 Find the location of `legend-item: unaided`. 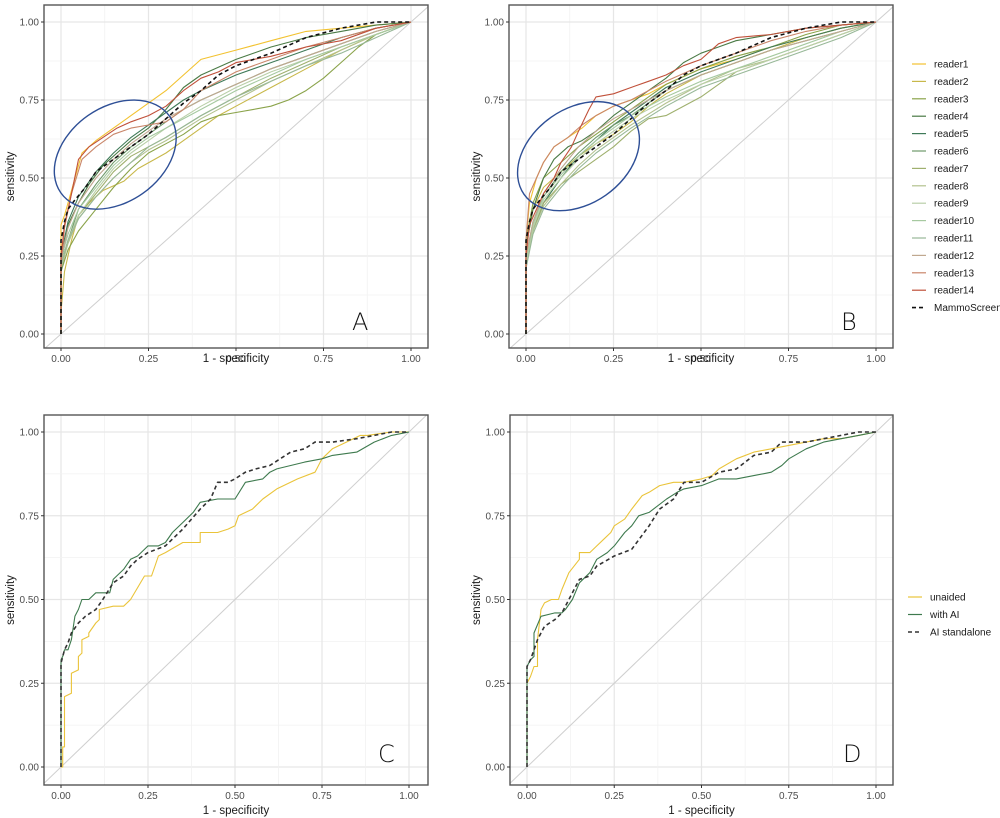

legend-item: unaided is located at coordinates (937, 598).